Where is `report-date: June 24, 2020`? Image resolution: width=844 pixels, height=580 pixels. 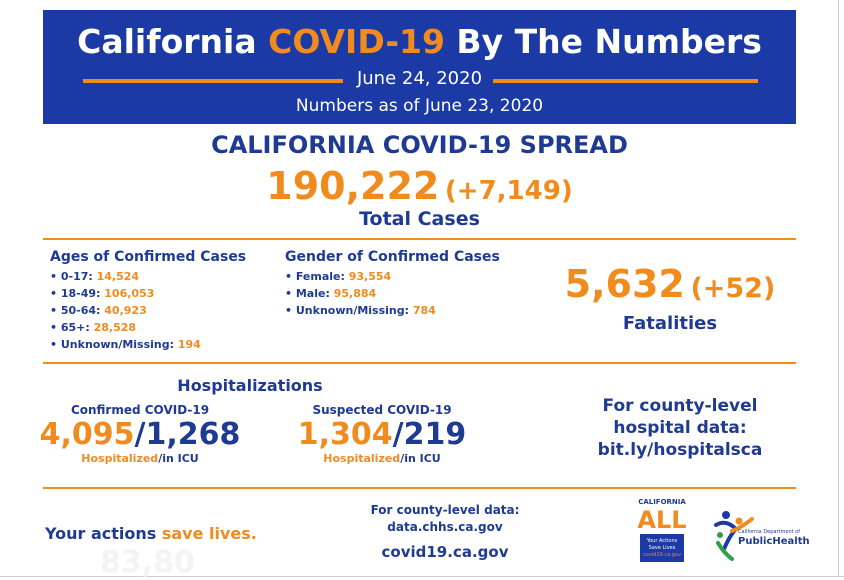 report-date: June 24, 2020 is located at coordinates (419, 78).